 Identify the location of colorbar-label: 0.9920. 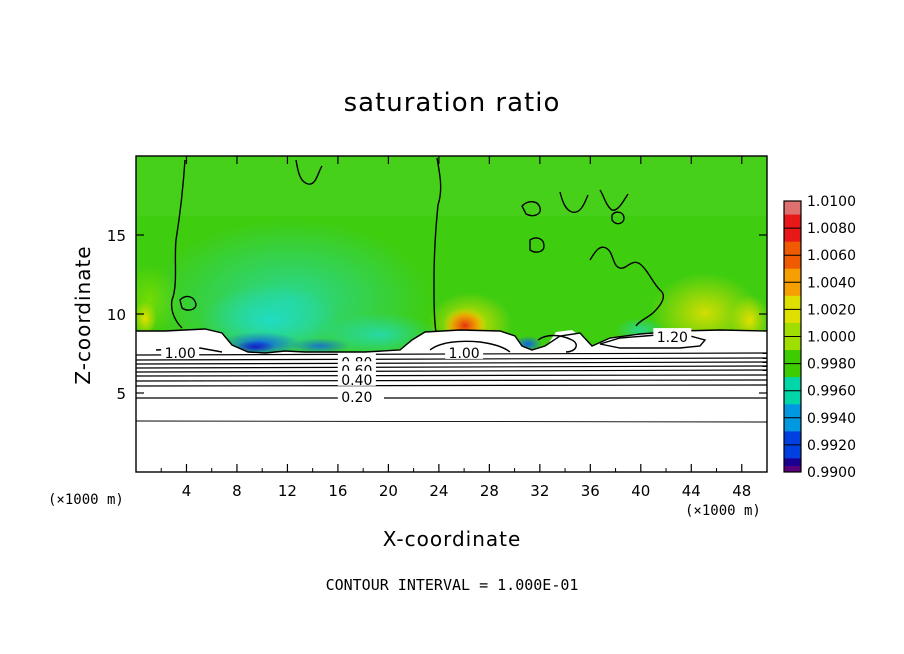
(831, 446).